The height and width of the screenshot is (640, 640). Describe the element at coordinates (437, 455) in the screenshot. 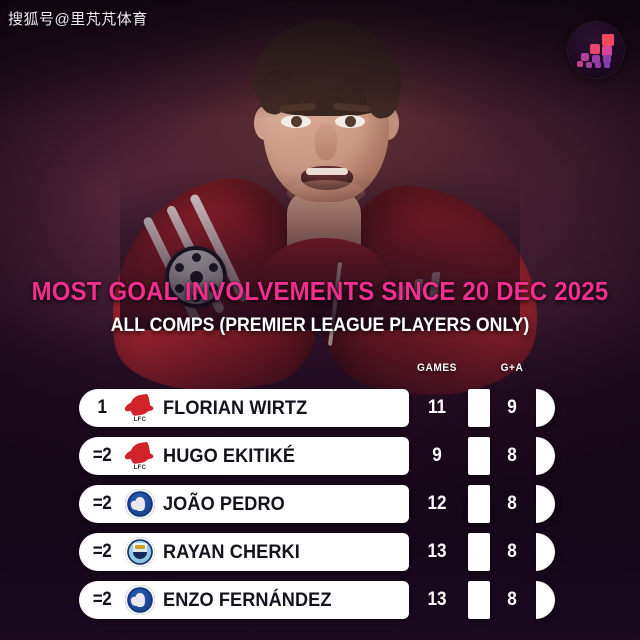

I see `games-value: 9` at that location.